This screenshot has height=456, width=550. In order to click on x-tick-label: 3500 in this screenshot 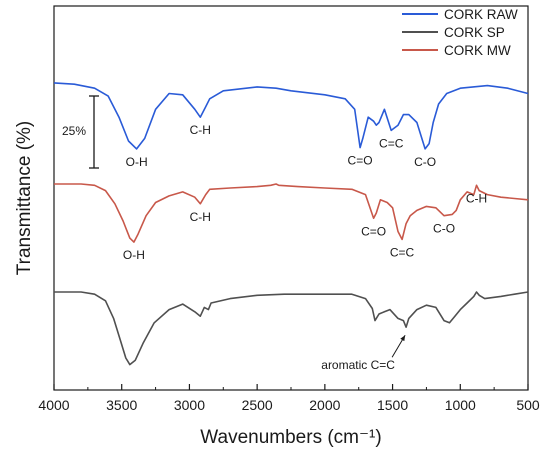, I will do `click(121, 405)`.